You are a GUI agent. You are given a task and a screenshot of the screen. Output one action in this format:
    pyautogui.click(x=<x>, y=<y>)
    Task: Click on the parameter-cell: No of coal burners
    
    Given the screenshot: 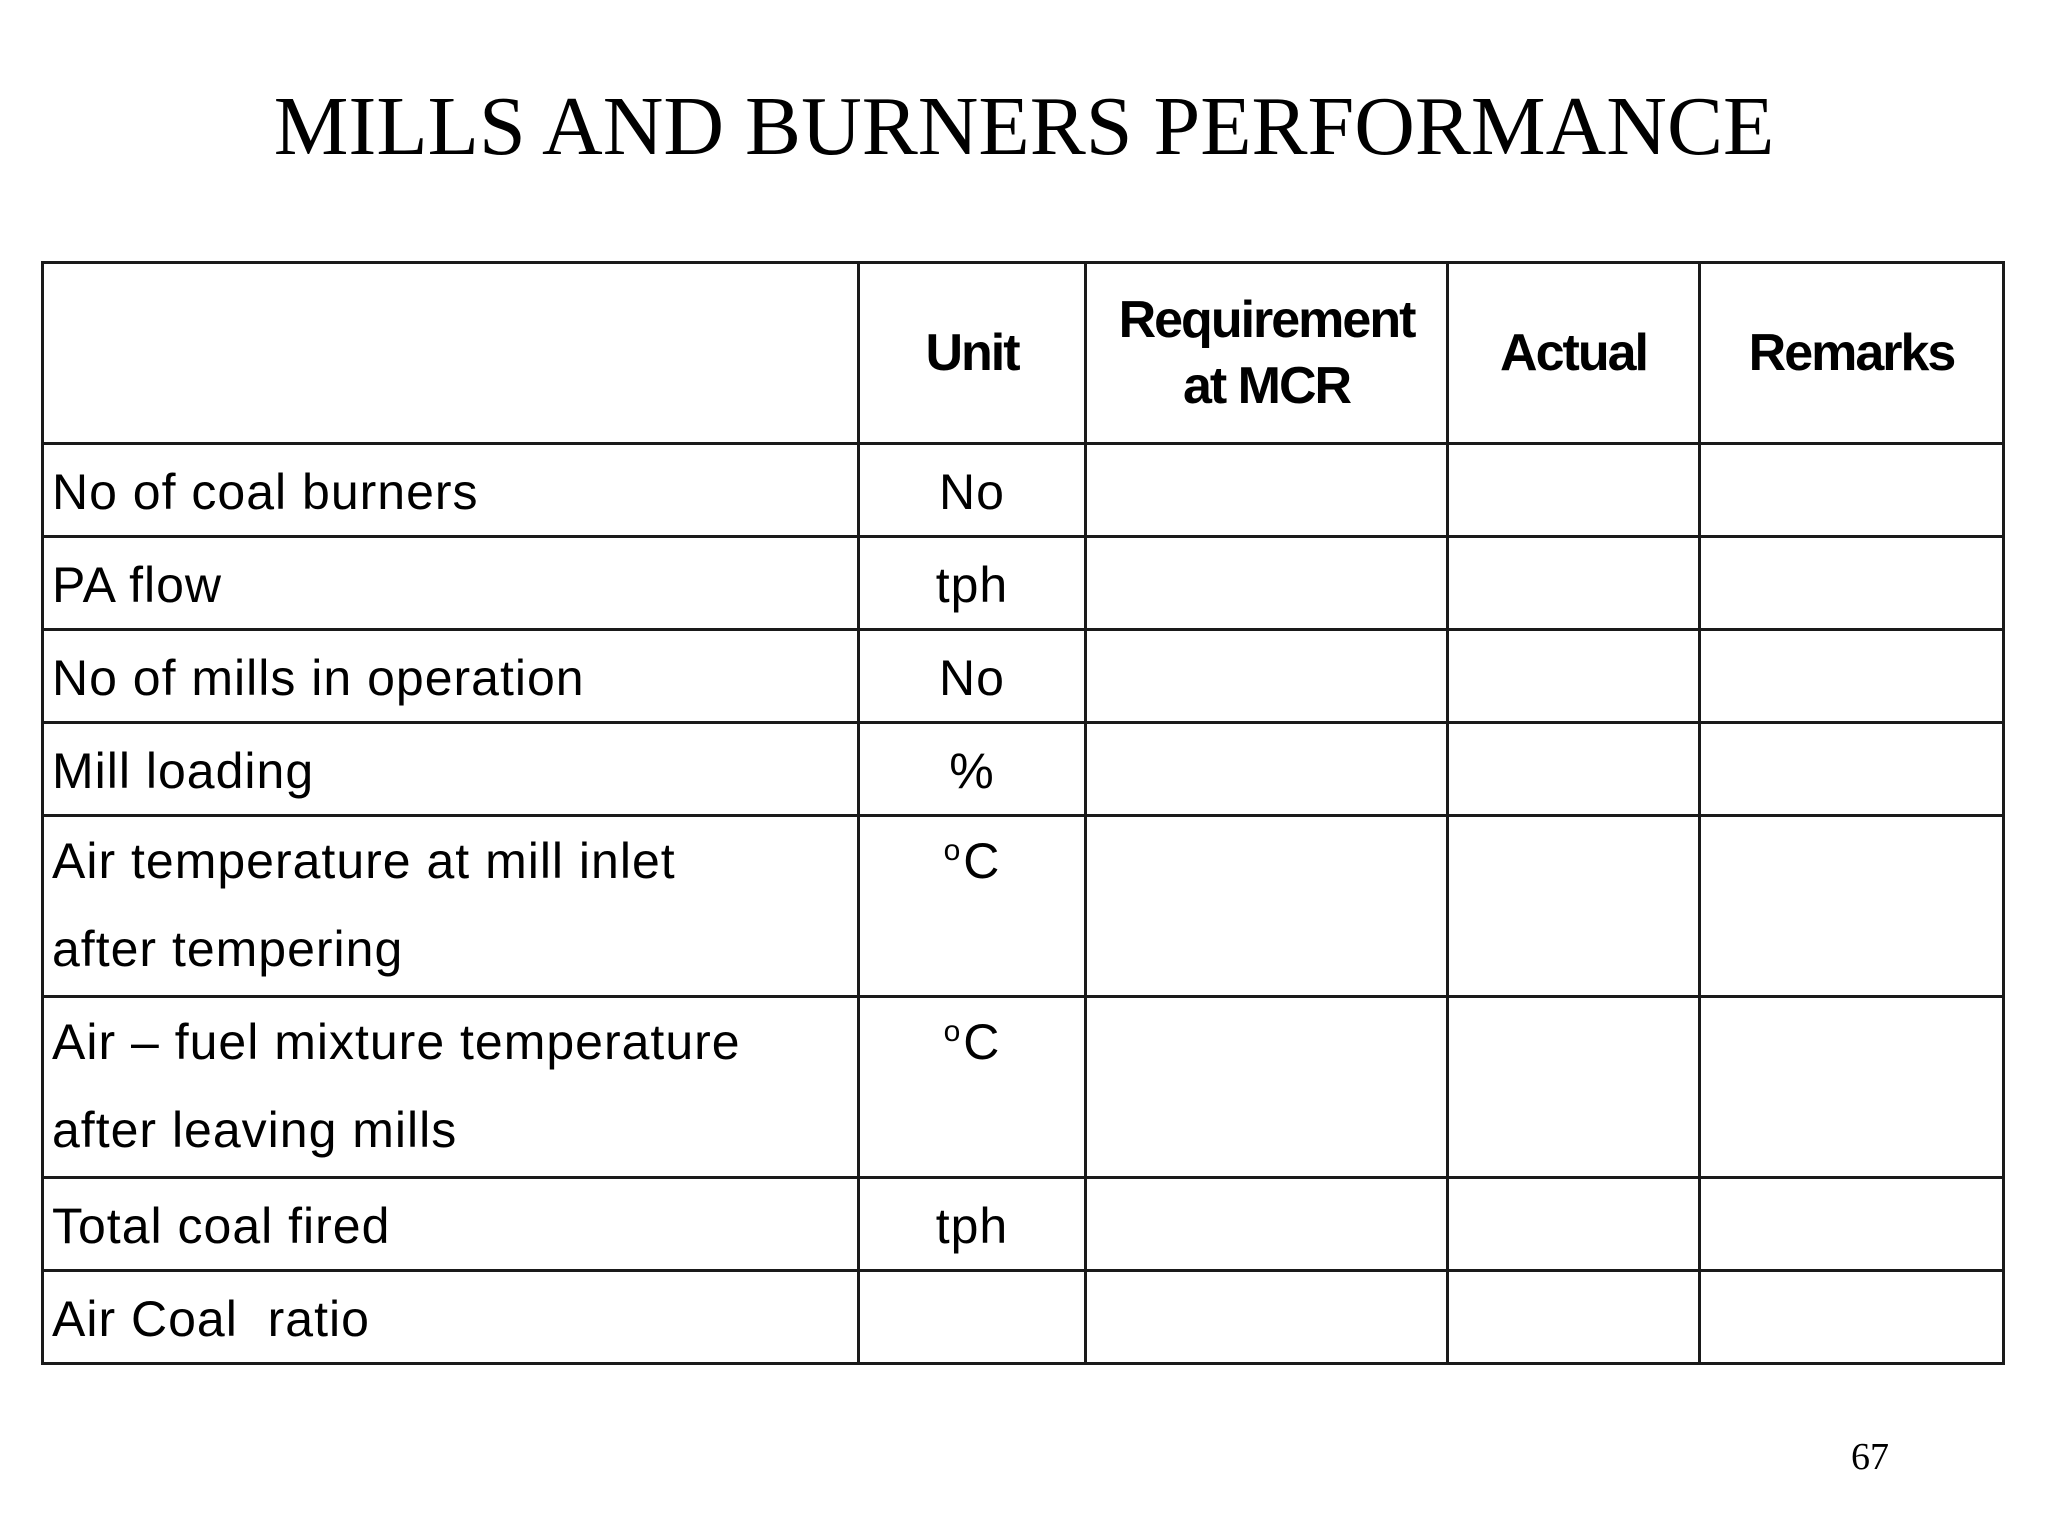 What is the action you would take?
    pyautogui.click(x=450, y=490)
    